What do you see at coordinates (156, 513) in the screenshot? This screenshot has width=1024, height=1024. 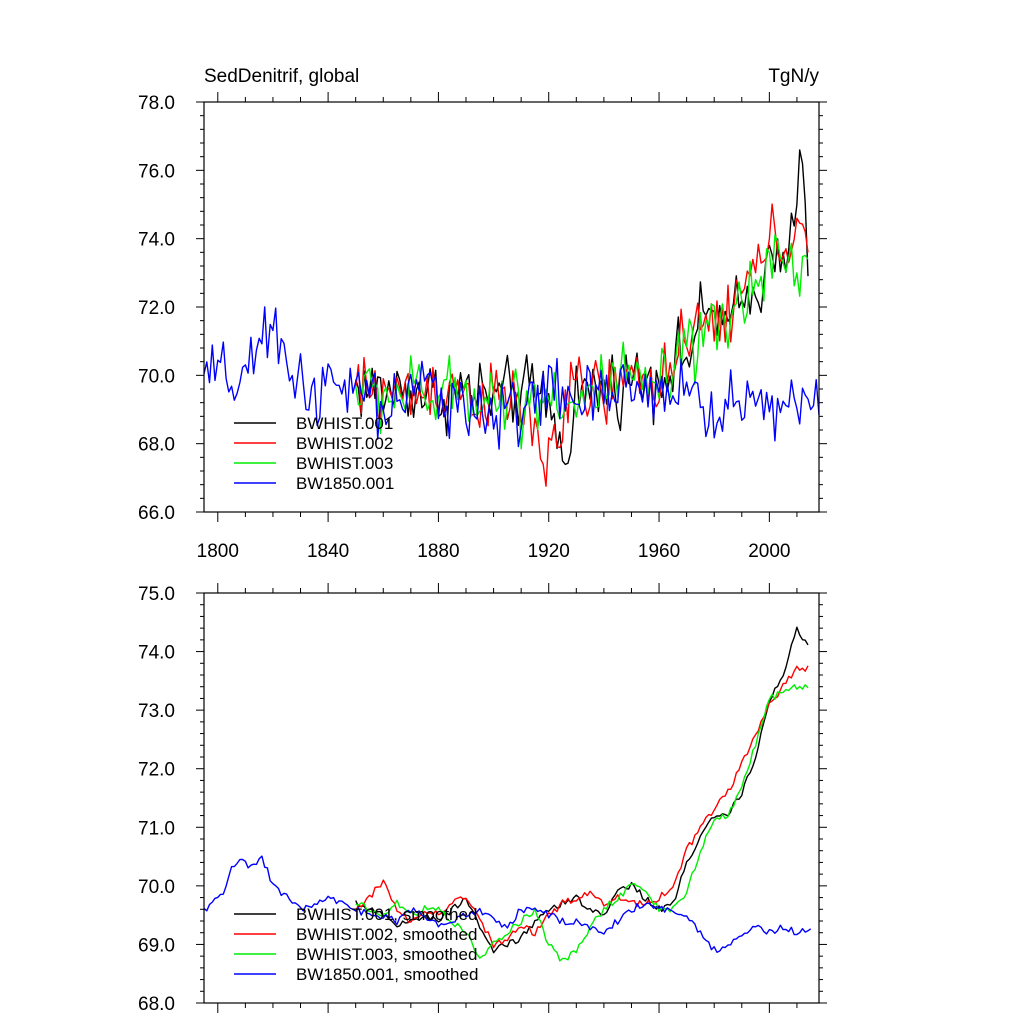 I see `y-tick-label: 66.0` at bounding box center [156, 513].